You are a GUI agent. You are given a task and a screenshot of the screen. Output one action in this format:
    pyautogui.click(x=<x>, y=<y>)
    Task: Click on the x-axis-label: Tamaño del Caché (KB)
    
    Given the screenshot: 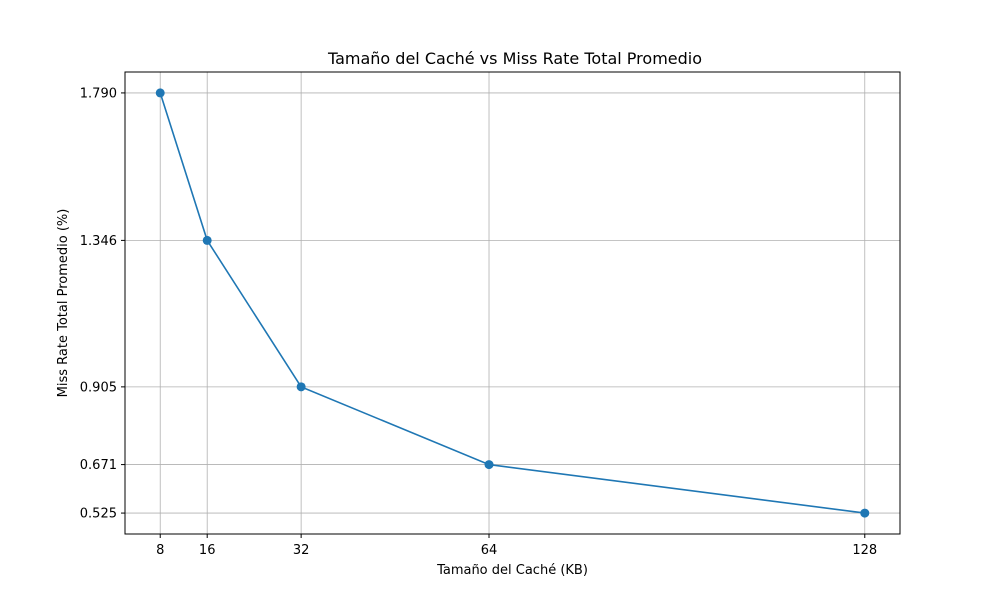 What is the action you would take?
    pyautogui.click(x=512, y=570)
    